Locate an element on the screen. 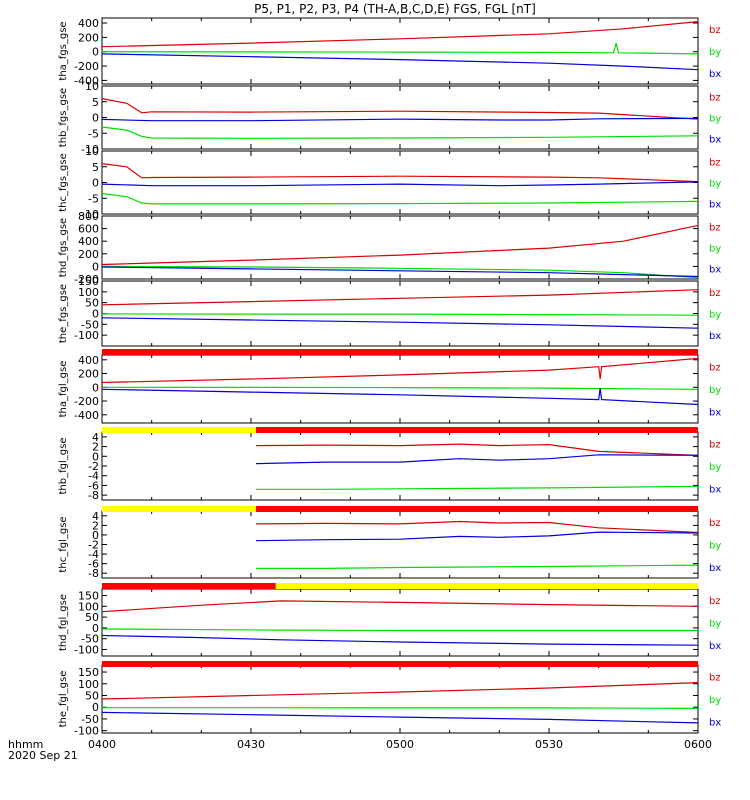 The height and width of the screenshot is (800, 750). y-tick-label: -10 is located at coordinates (90, 149).